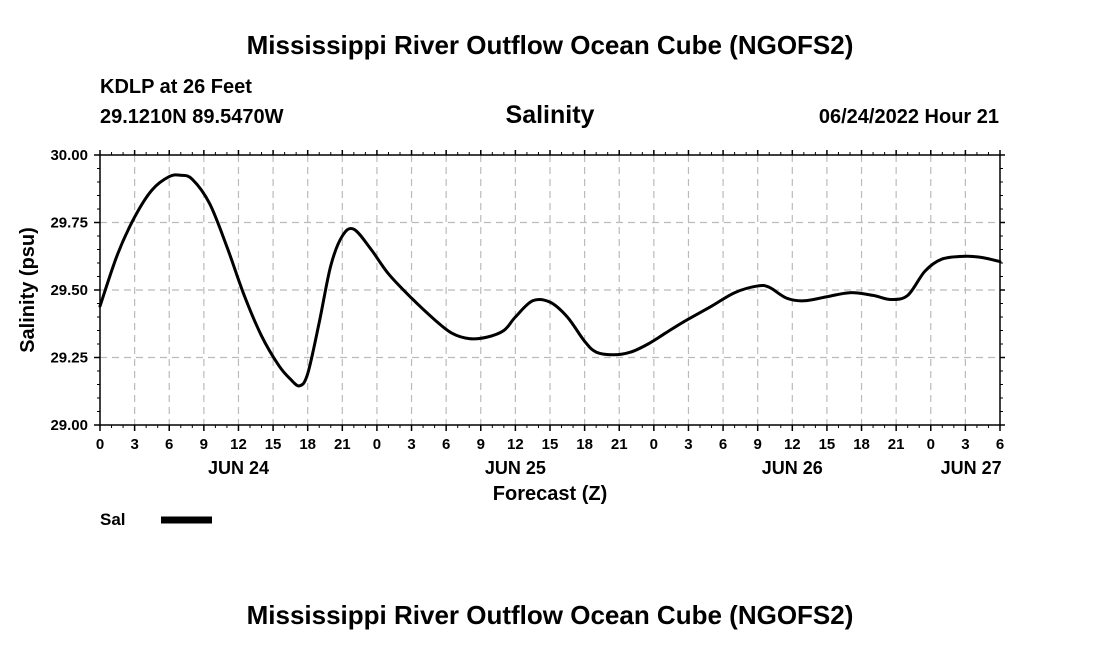 The width and height of the screenshot is (1100, 650). What do you see at coordinates (908, 117) in the screenshot?
I see `forecast-datetime: 06/24/2022 Hour 21` at bounding box center [908, 117].